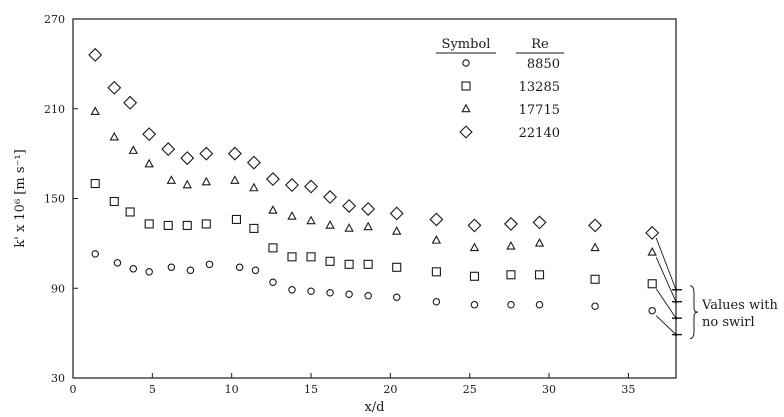 This screenshot has height=417, width=784. I want to click on x-tick-label: 25, so click(470, 389).